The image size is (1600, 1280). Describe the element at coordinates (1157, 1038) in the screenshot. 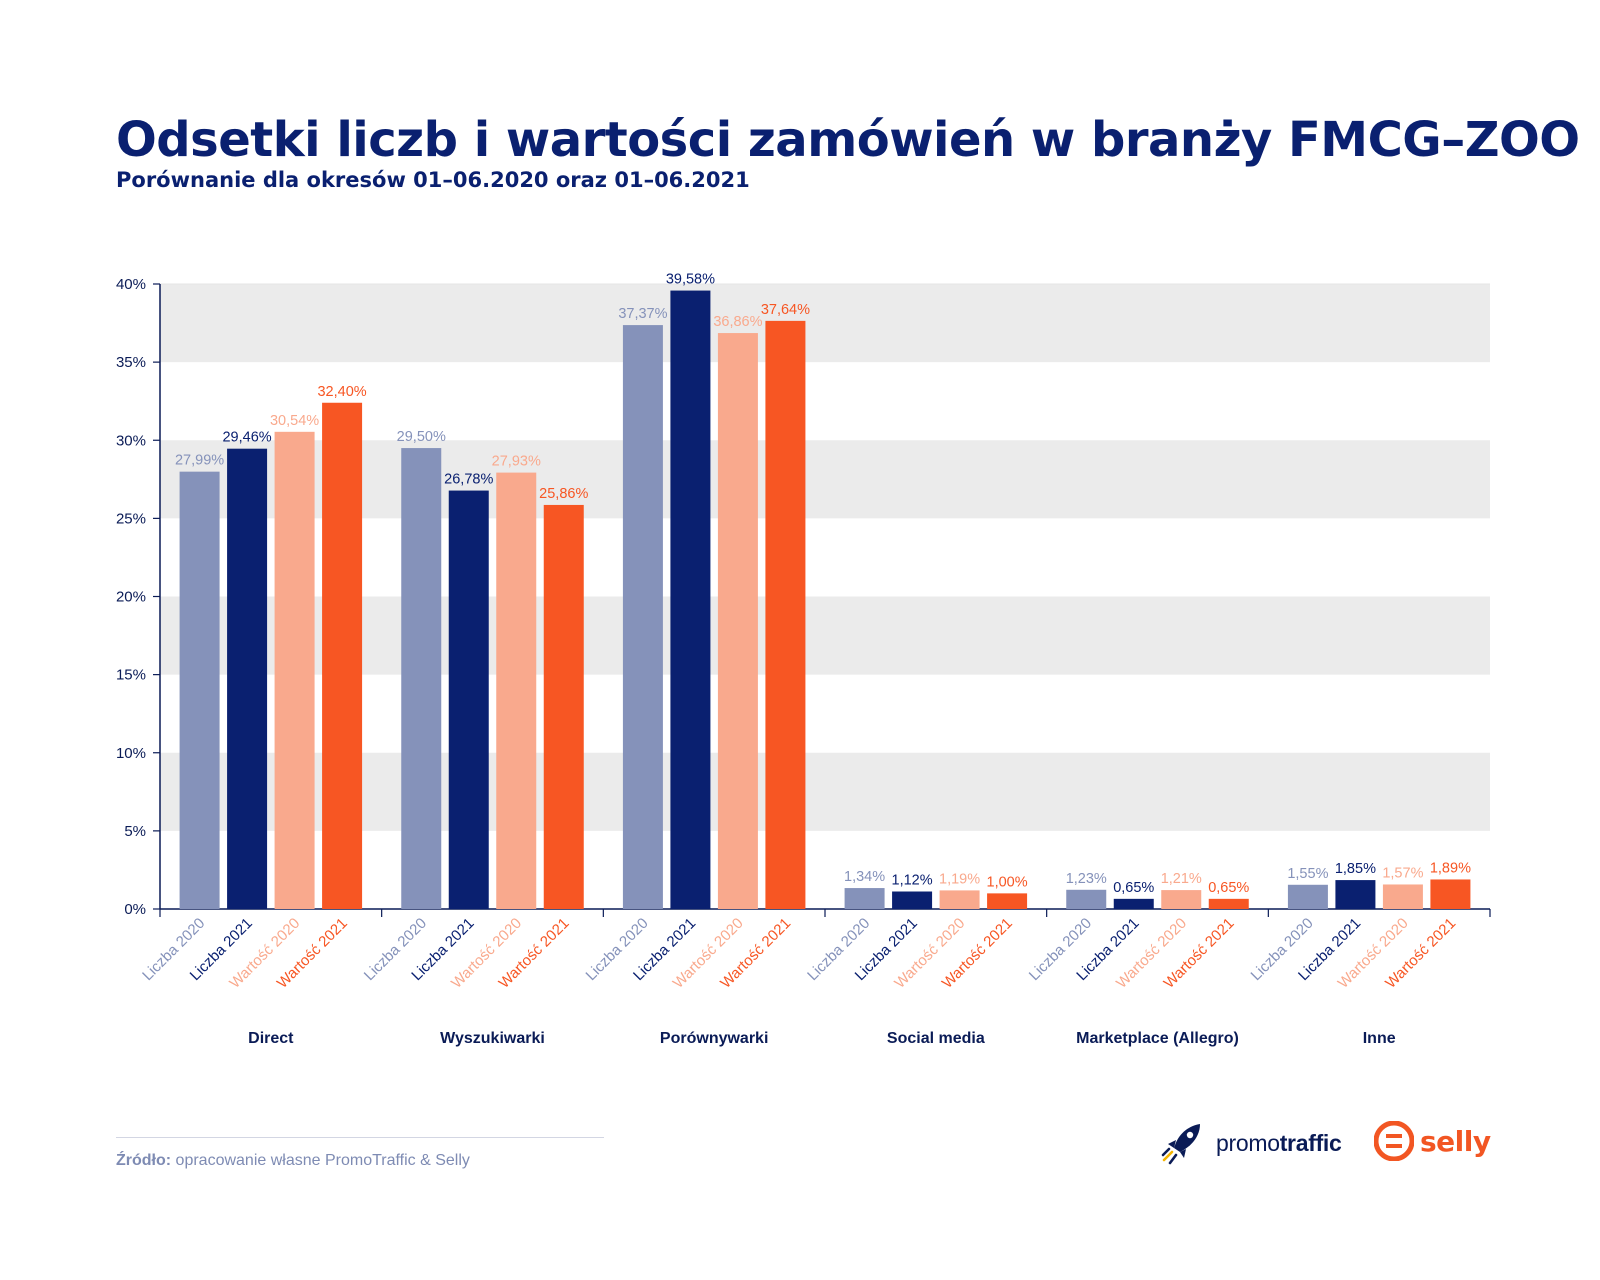

I see `x-category-label: Marketplace (Allegro)` at that location.